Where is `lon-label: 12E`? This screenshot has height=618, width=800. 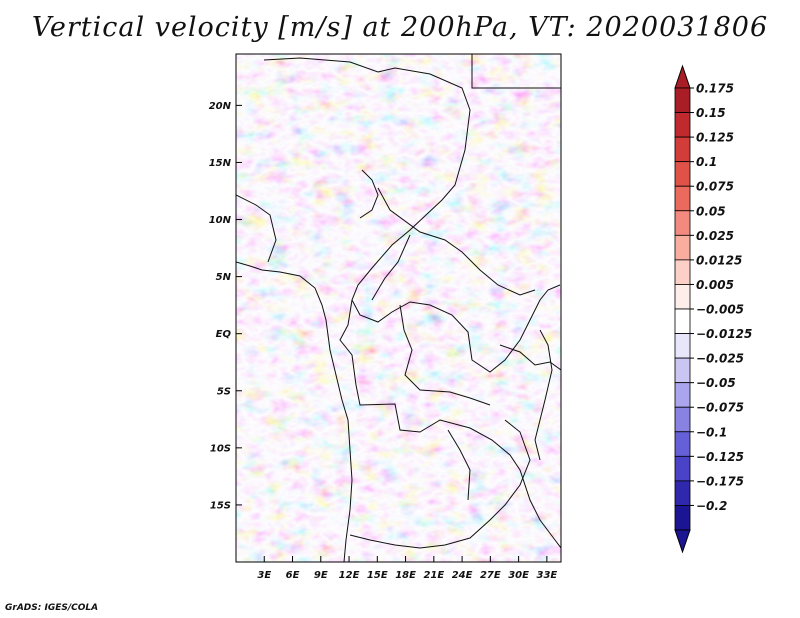 lon-label: 12E is located at coordinates (349, 575).